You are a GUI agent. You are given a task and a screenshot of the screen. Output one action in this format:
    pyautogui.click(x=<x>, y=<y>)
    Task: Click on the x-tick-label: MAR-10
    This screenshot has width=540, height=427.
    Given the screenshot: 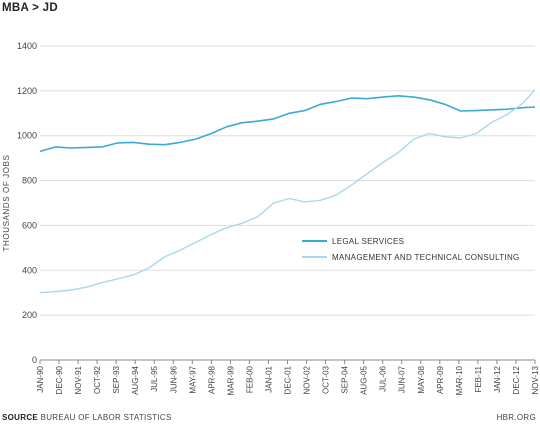 What is the action you would take?
    pyautogui.click(x=459, y=380)
    